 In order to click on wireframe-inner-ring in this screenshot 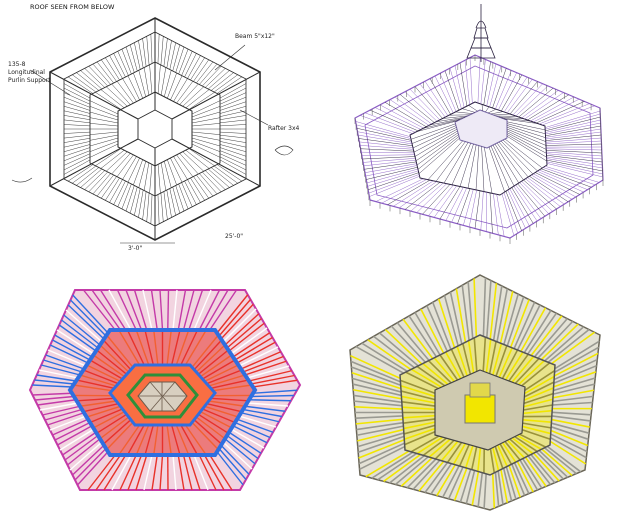, I will do `click(478, 148)`.